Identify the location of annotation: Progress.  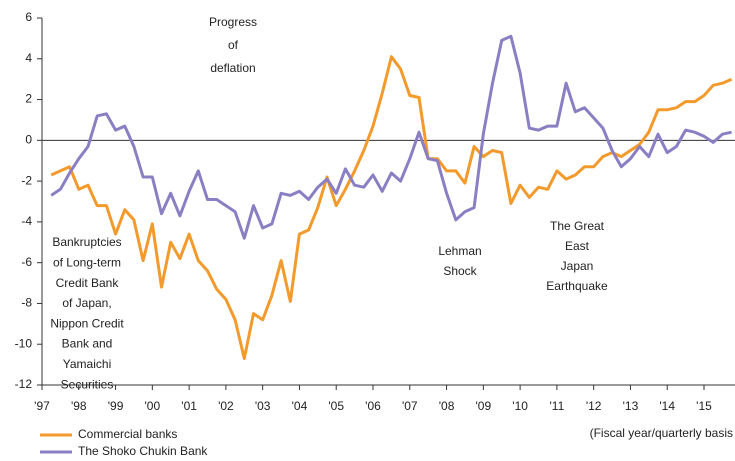
(233, 22).